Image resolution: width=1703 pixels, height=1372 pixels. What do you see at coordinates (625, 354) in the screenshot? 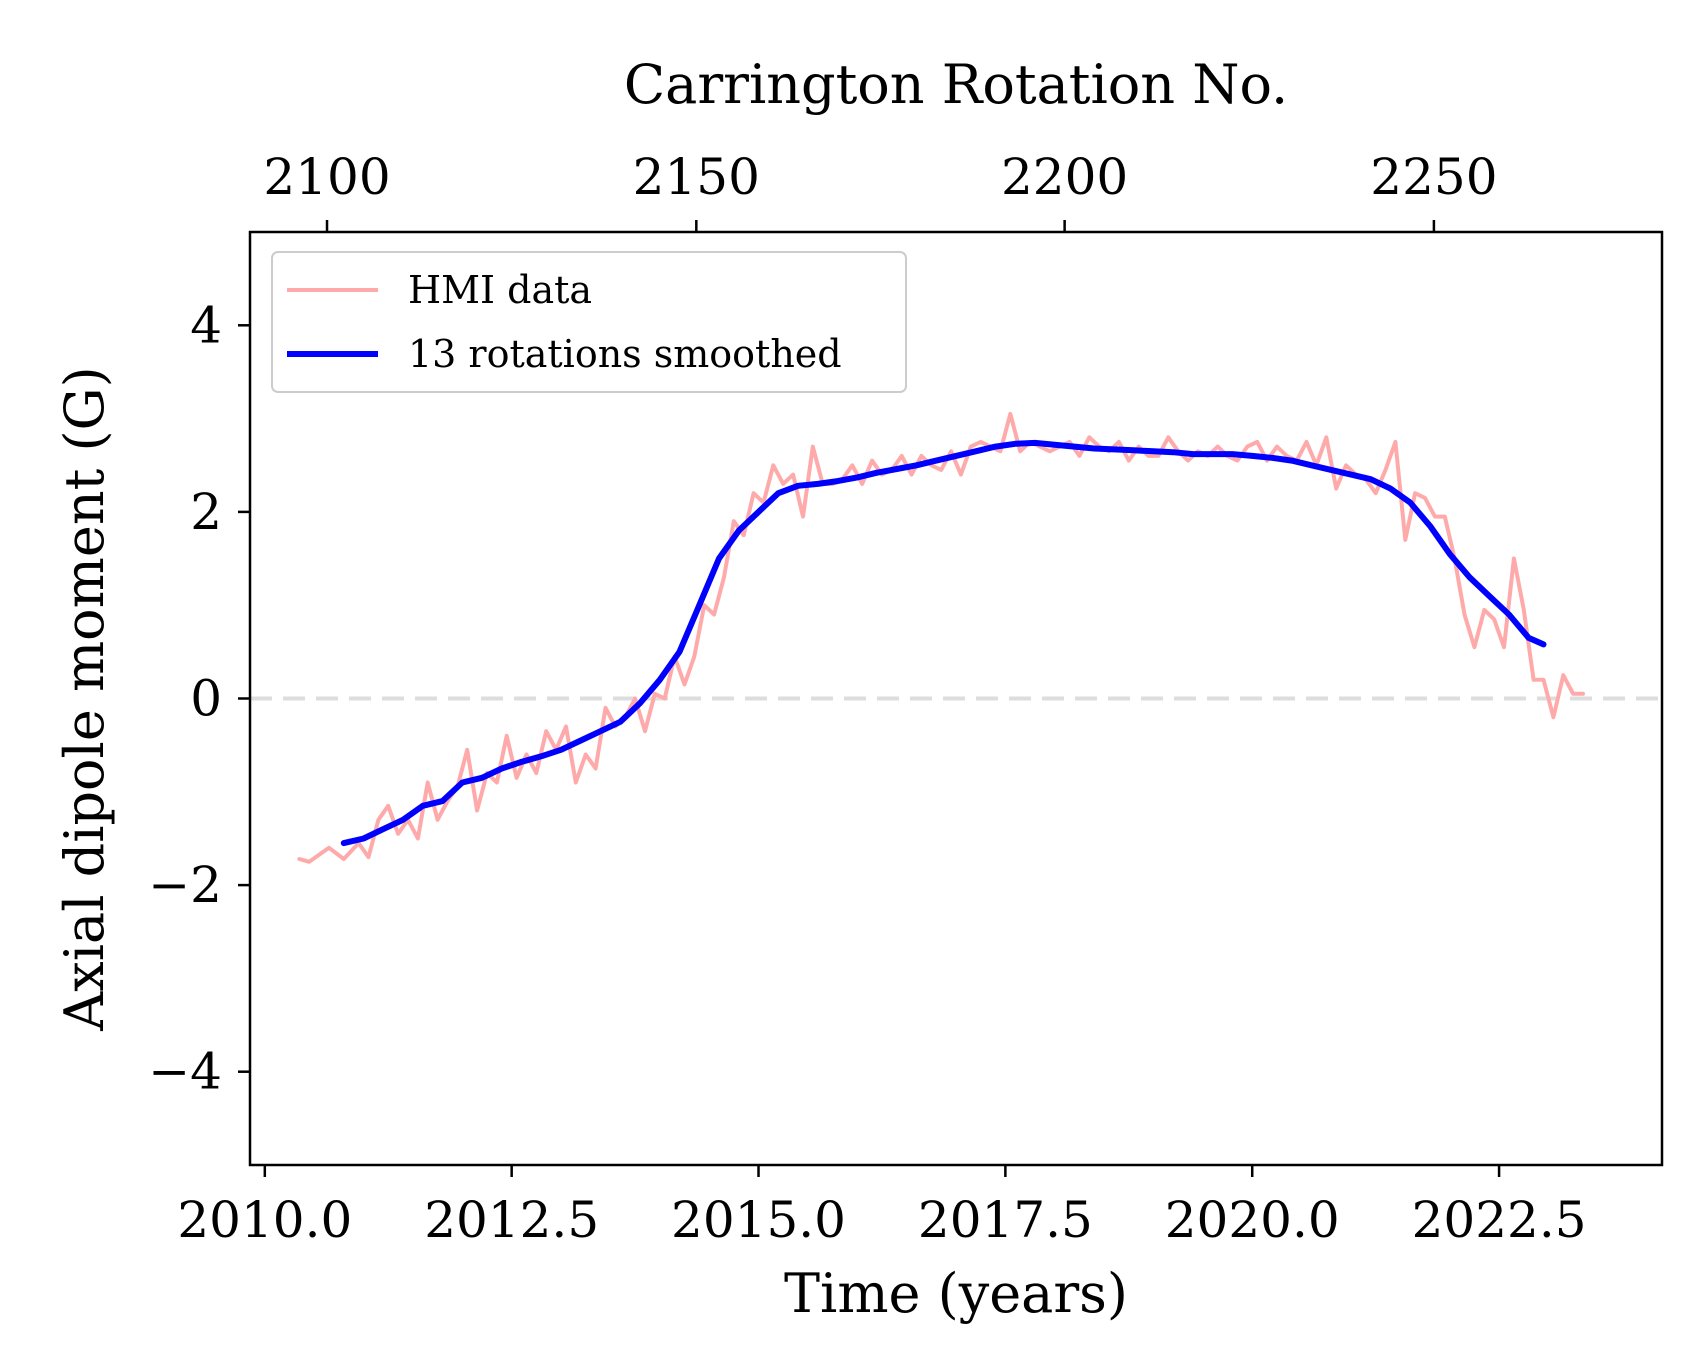
I see `legend-label-smoothed: 13 rotations smoothed` at bounding box center [625, 354].